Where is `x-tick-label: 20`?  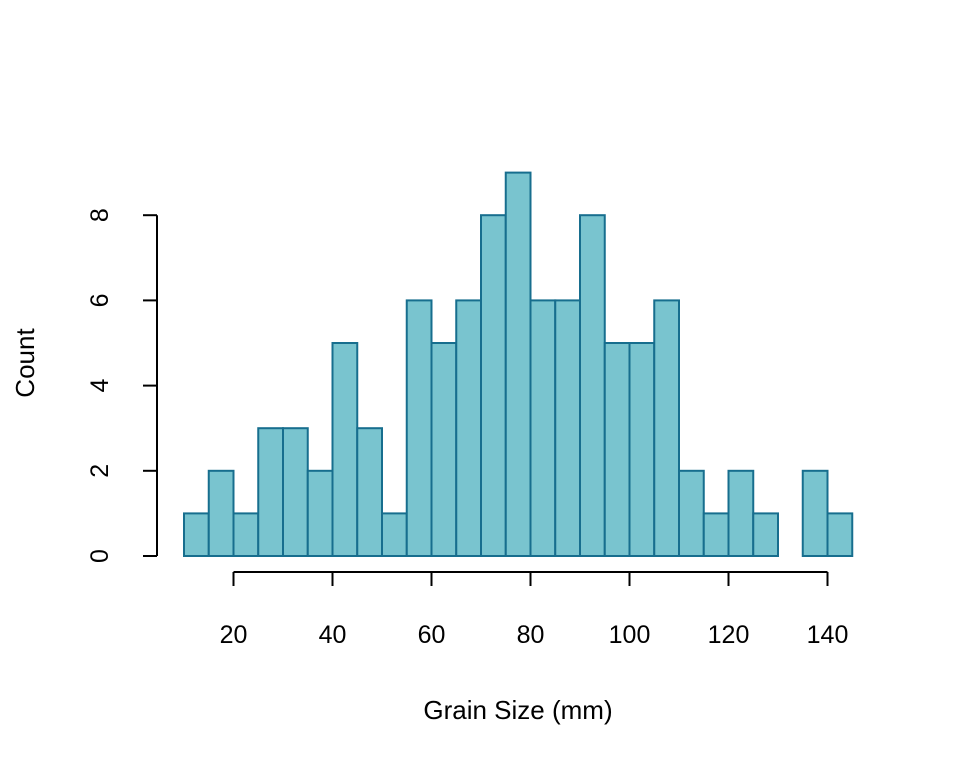 x-tick-label: 20 is located at coordinates (234, 635).